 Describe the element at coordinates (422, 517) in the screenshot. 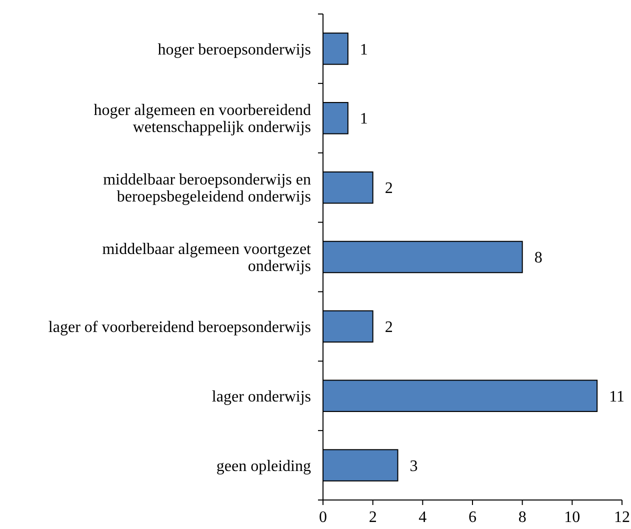

I see `x-tick-label: 4` at that location.